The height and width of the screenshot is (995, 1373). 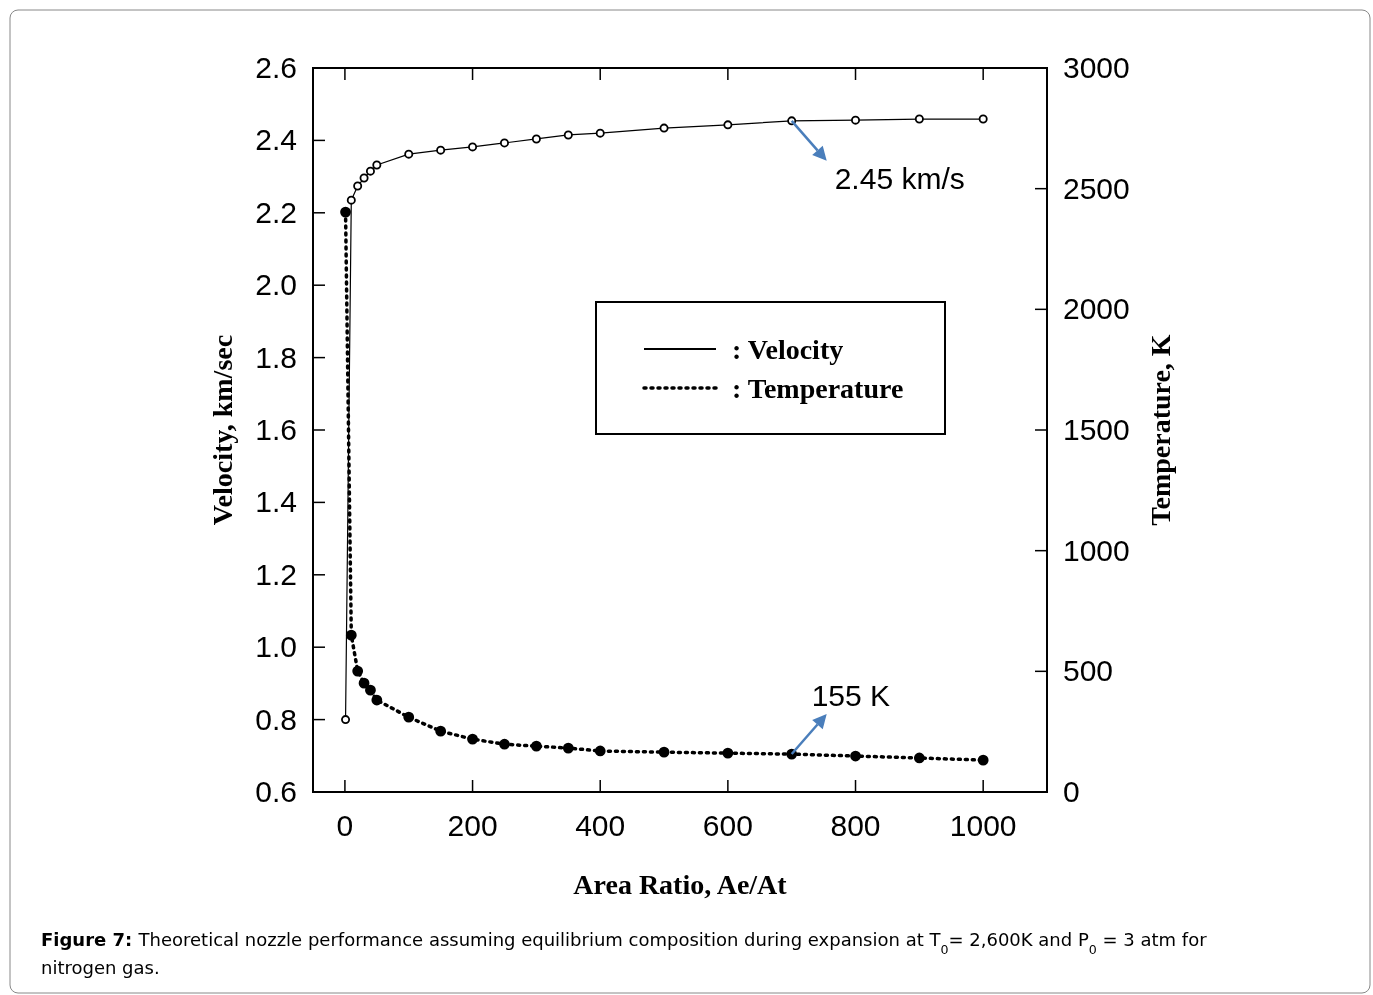 I want to click on y-tick-label: 1.0, so click(x=276, y=647).